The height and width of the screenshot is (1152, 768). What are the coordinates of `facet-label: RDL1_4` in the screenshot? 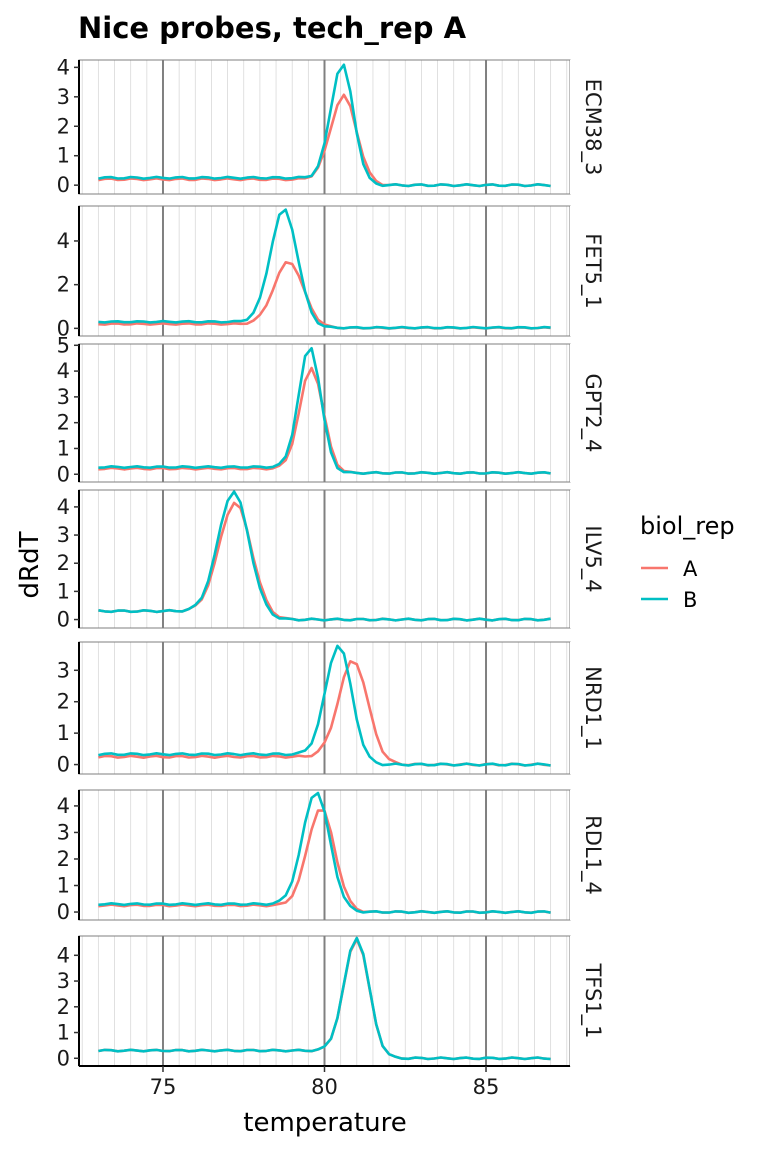 It's located at (592, 855).